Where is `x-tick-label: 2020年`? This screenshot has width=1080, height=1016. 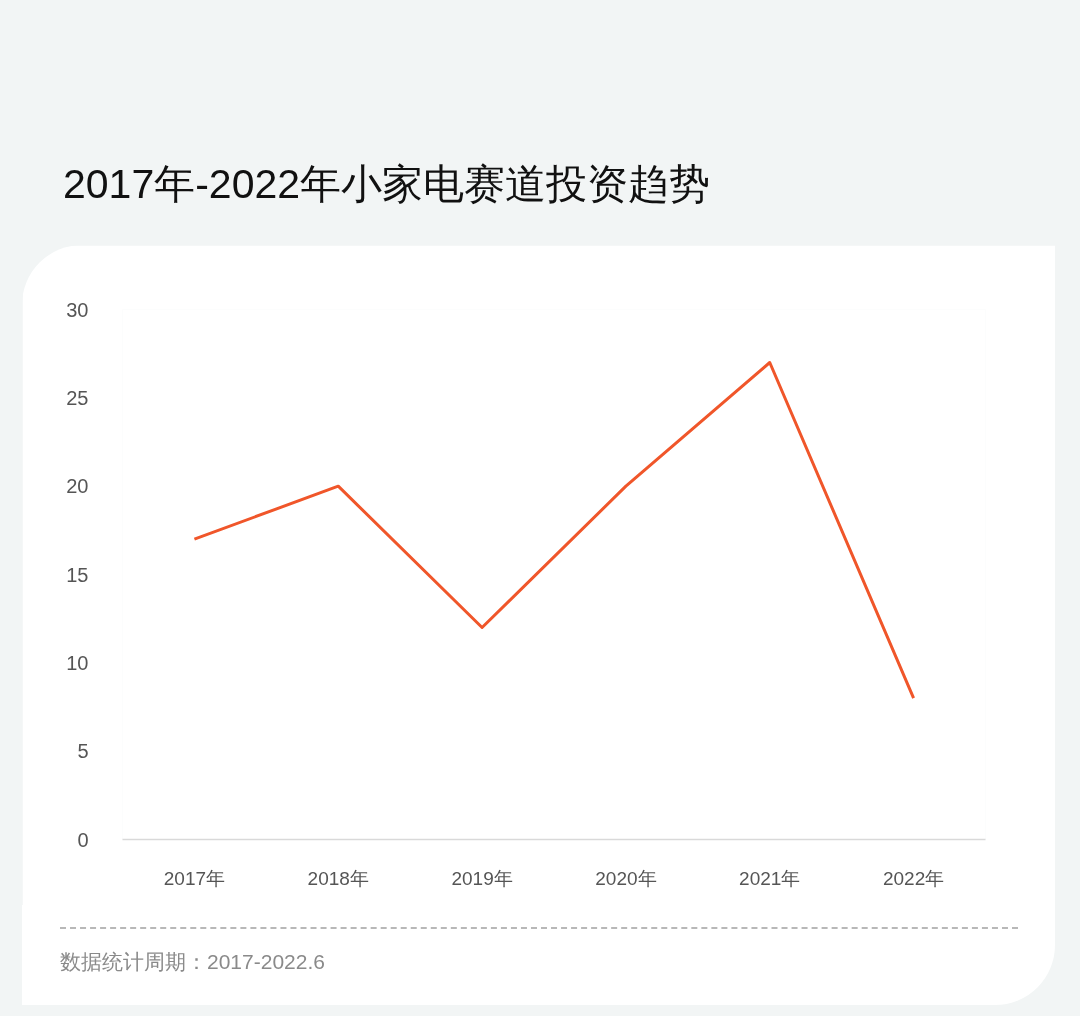
x-tick-label: 2020年 is located at coordinates (626, 878).